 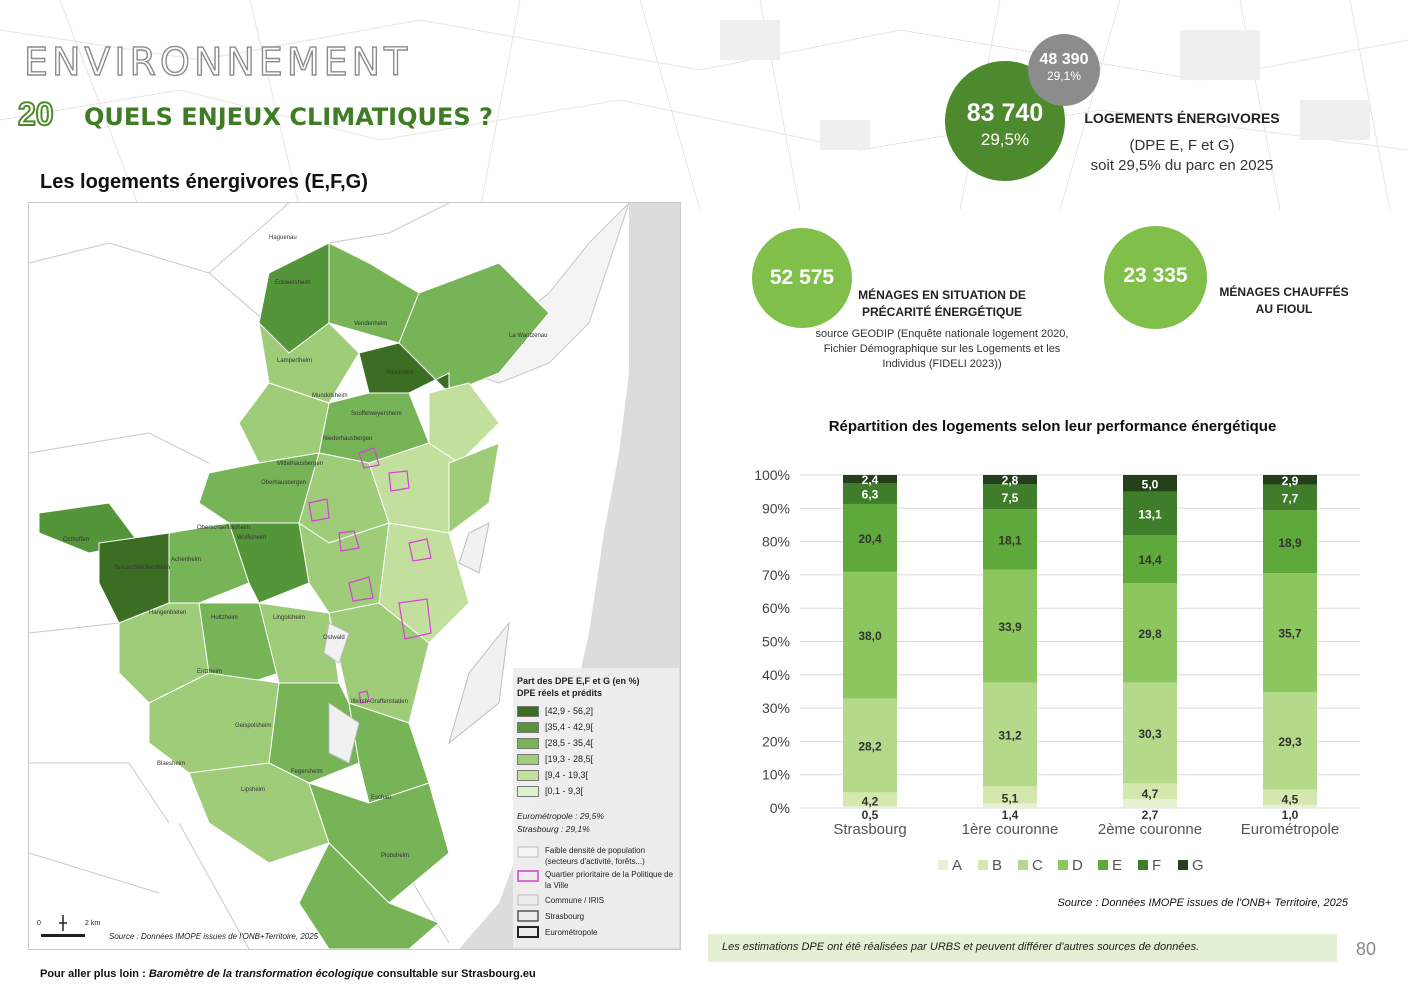 What do you see at coordinates (997, 865) in the screenshot?
I see `legend-label: B` at bounding box center [997, 865].